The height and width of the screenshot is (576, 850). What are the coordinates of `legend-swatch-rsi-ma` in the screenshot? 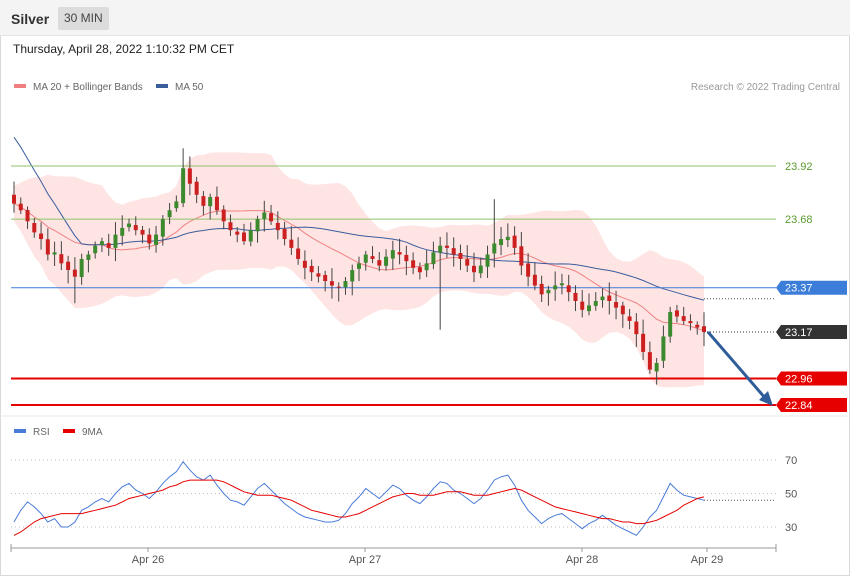 It's located at (69, 431).